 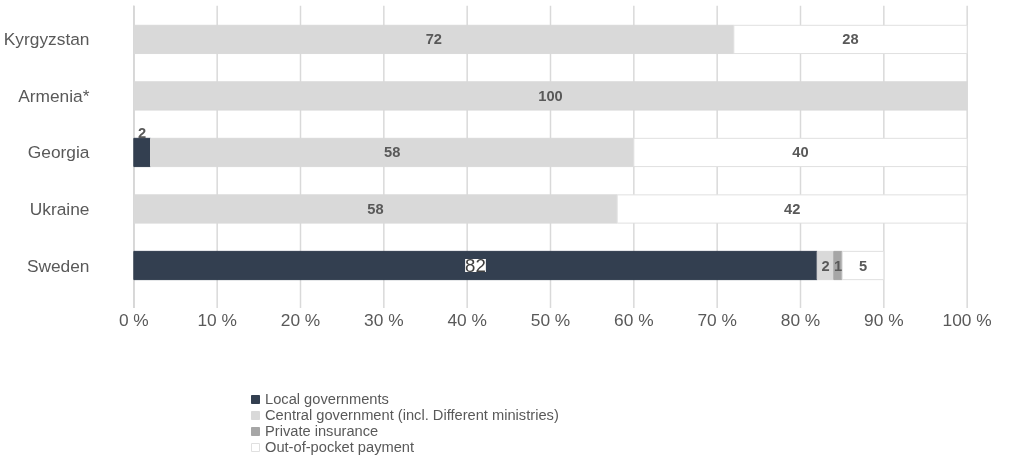 What do you see at coordinates (967, 320) in the screenshot?
I see `x-tick-label: 100 %` at bounding box center [967, 320].